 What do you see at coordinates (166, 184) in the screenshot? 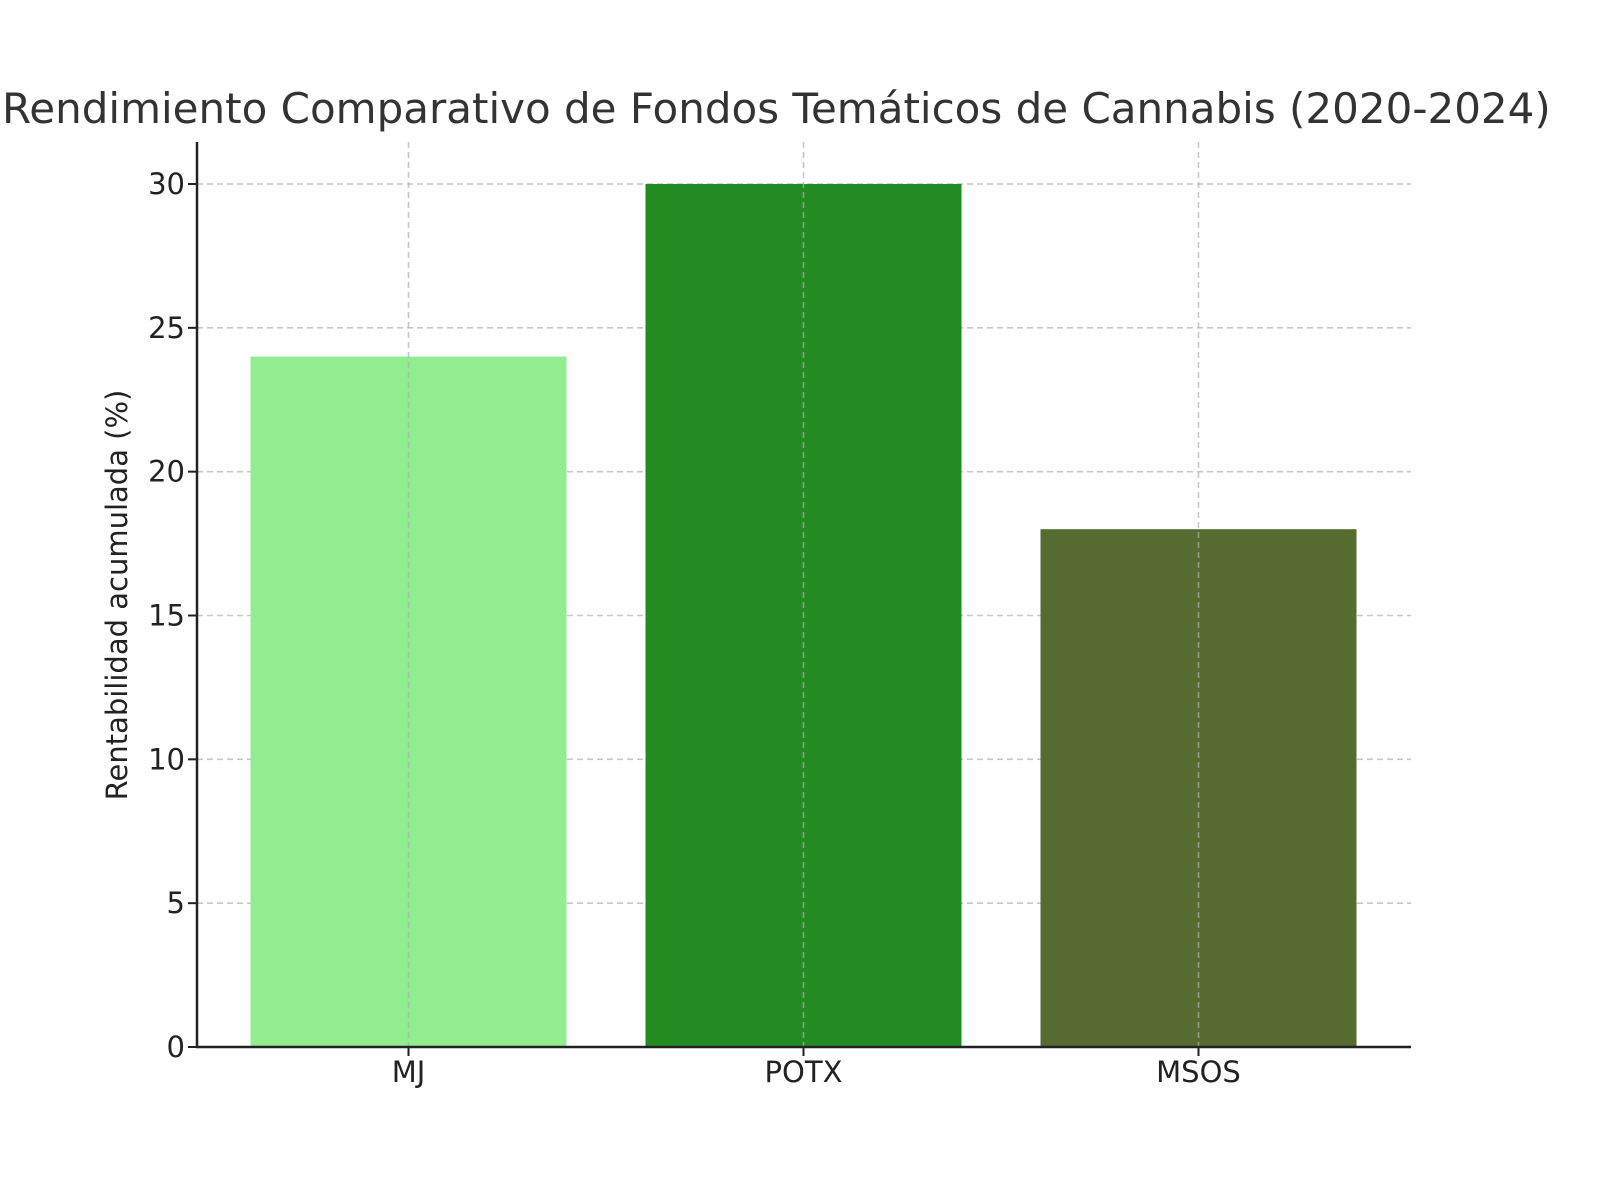
I see `y-tick-label: 30` at bounding box center [166, 184].